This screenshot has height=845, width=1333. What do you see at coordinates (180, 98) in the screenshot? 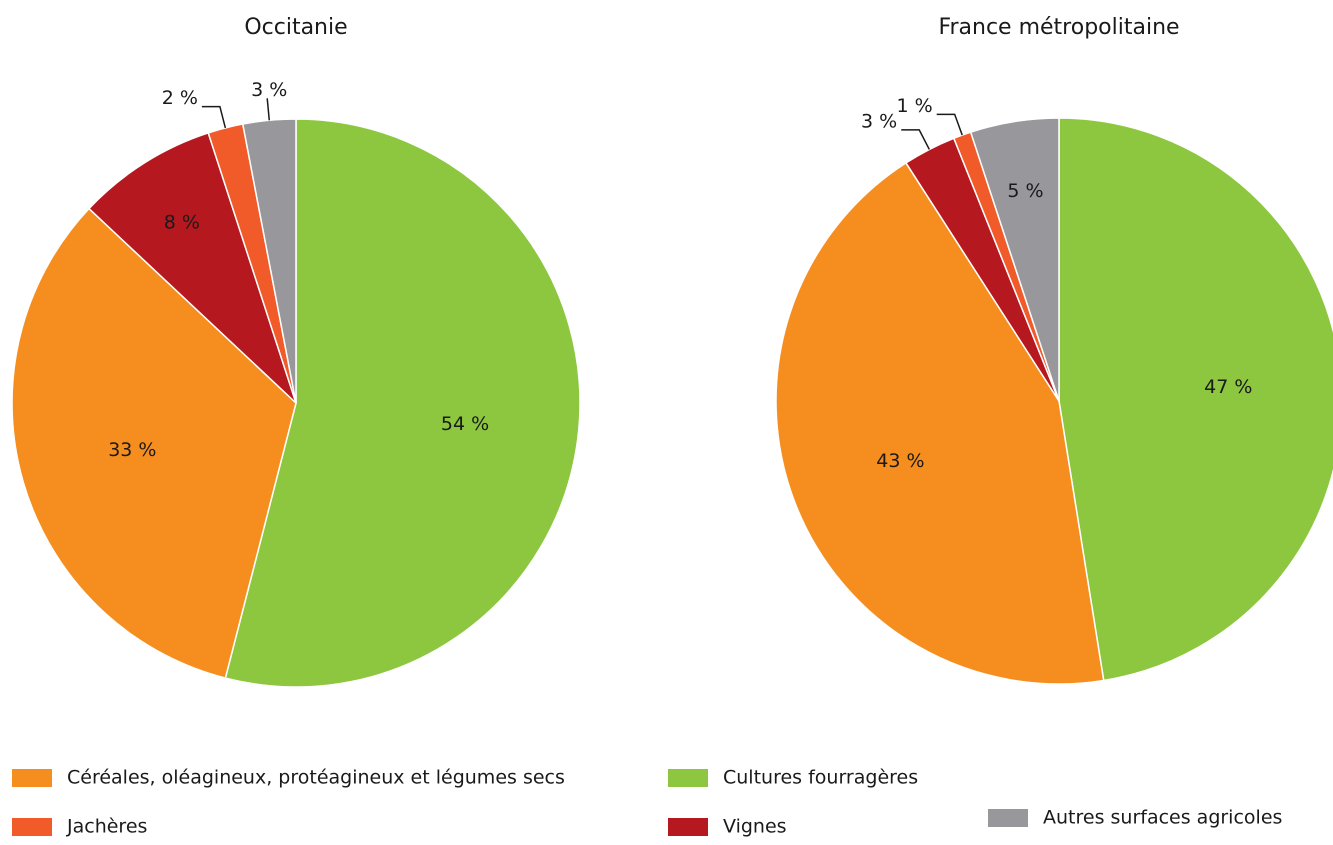
I see `data-label: 2 %` at bounding box center [180, 98].